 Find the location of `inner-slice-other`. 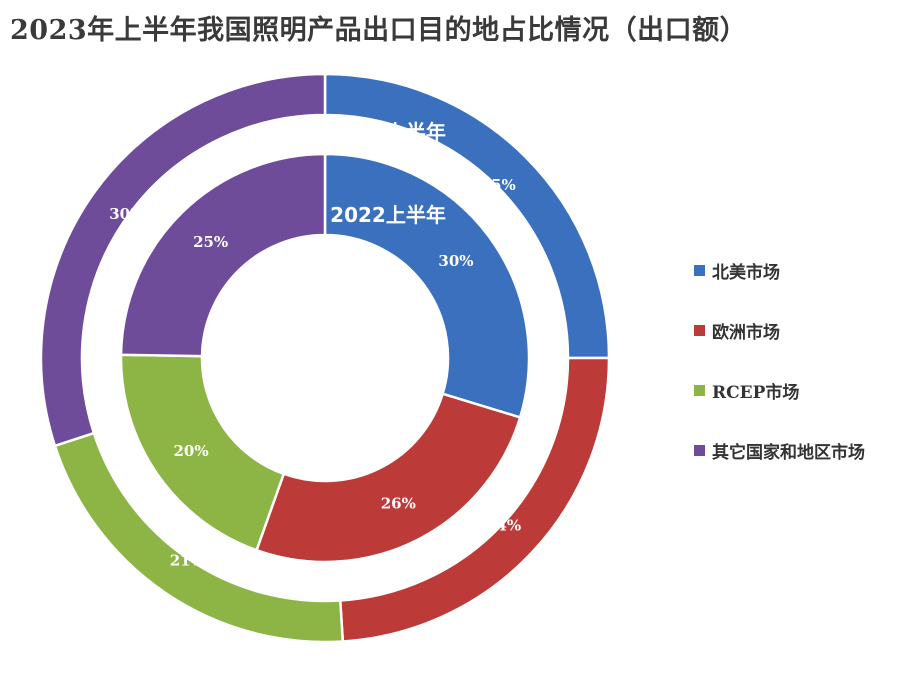

inner-slice-other is located at coordinates (223, 255).